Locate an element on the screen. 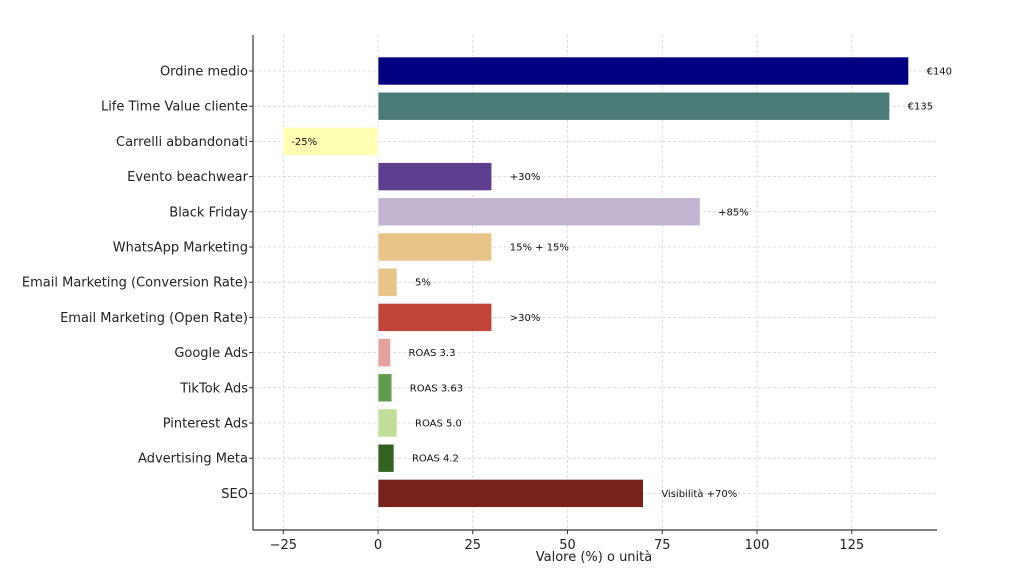 The width and height of the screenshot is (1024, 581). category-label: Email Marketing (Conversion Rate) is located at coordinates (135, 283).